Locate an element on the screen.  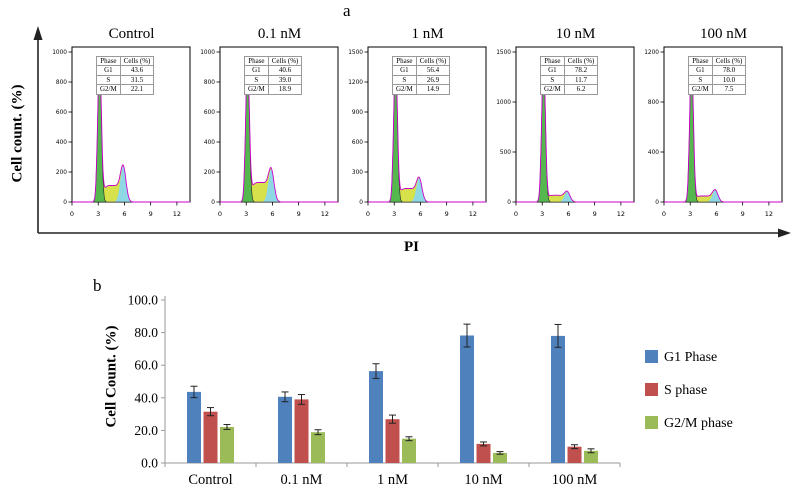
flow-plot-title: 100 nM is located at coordinates (723, 34).